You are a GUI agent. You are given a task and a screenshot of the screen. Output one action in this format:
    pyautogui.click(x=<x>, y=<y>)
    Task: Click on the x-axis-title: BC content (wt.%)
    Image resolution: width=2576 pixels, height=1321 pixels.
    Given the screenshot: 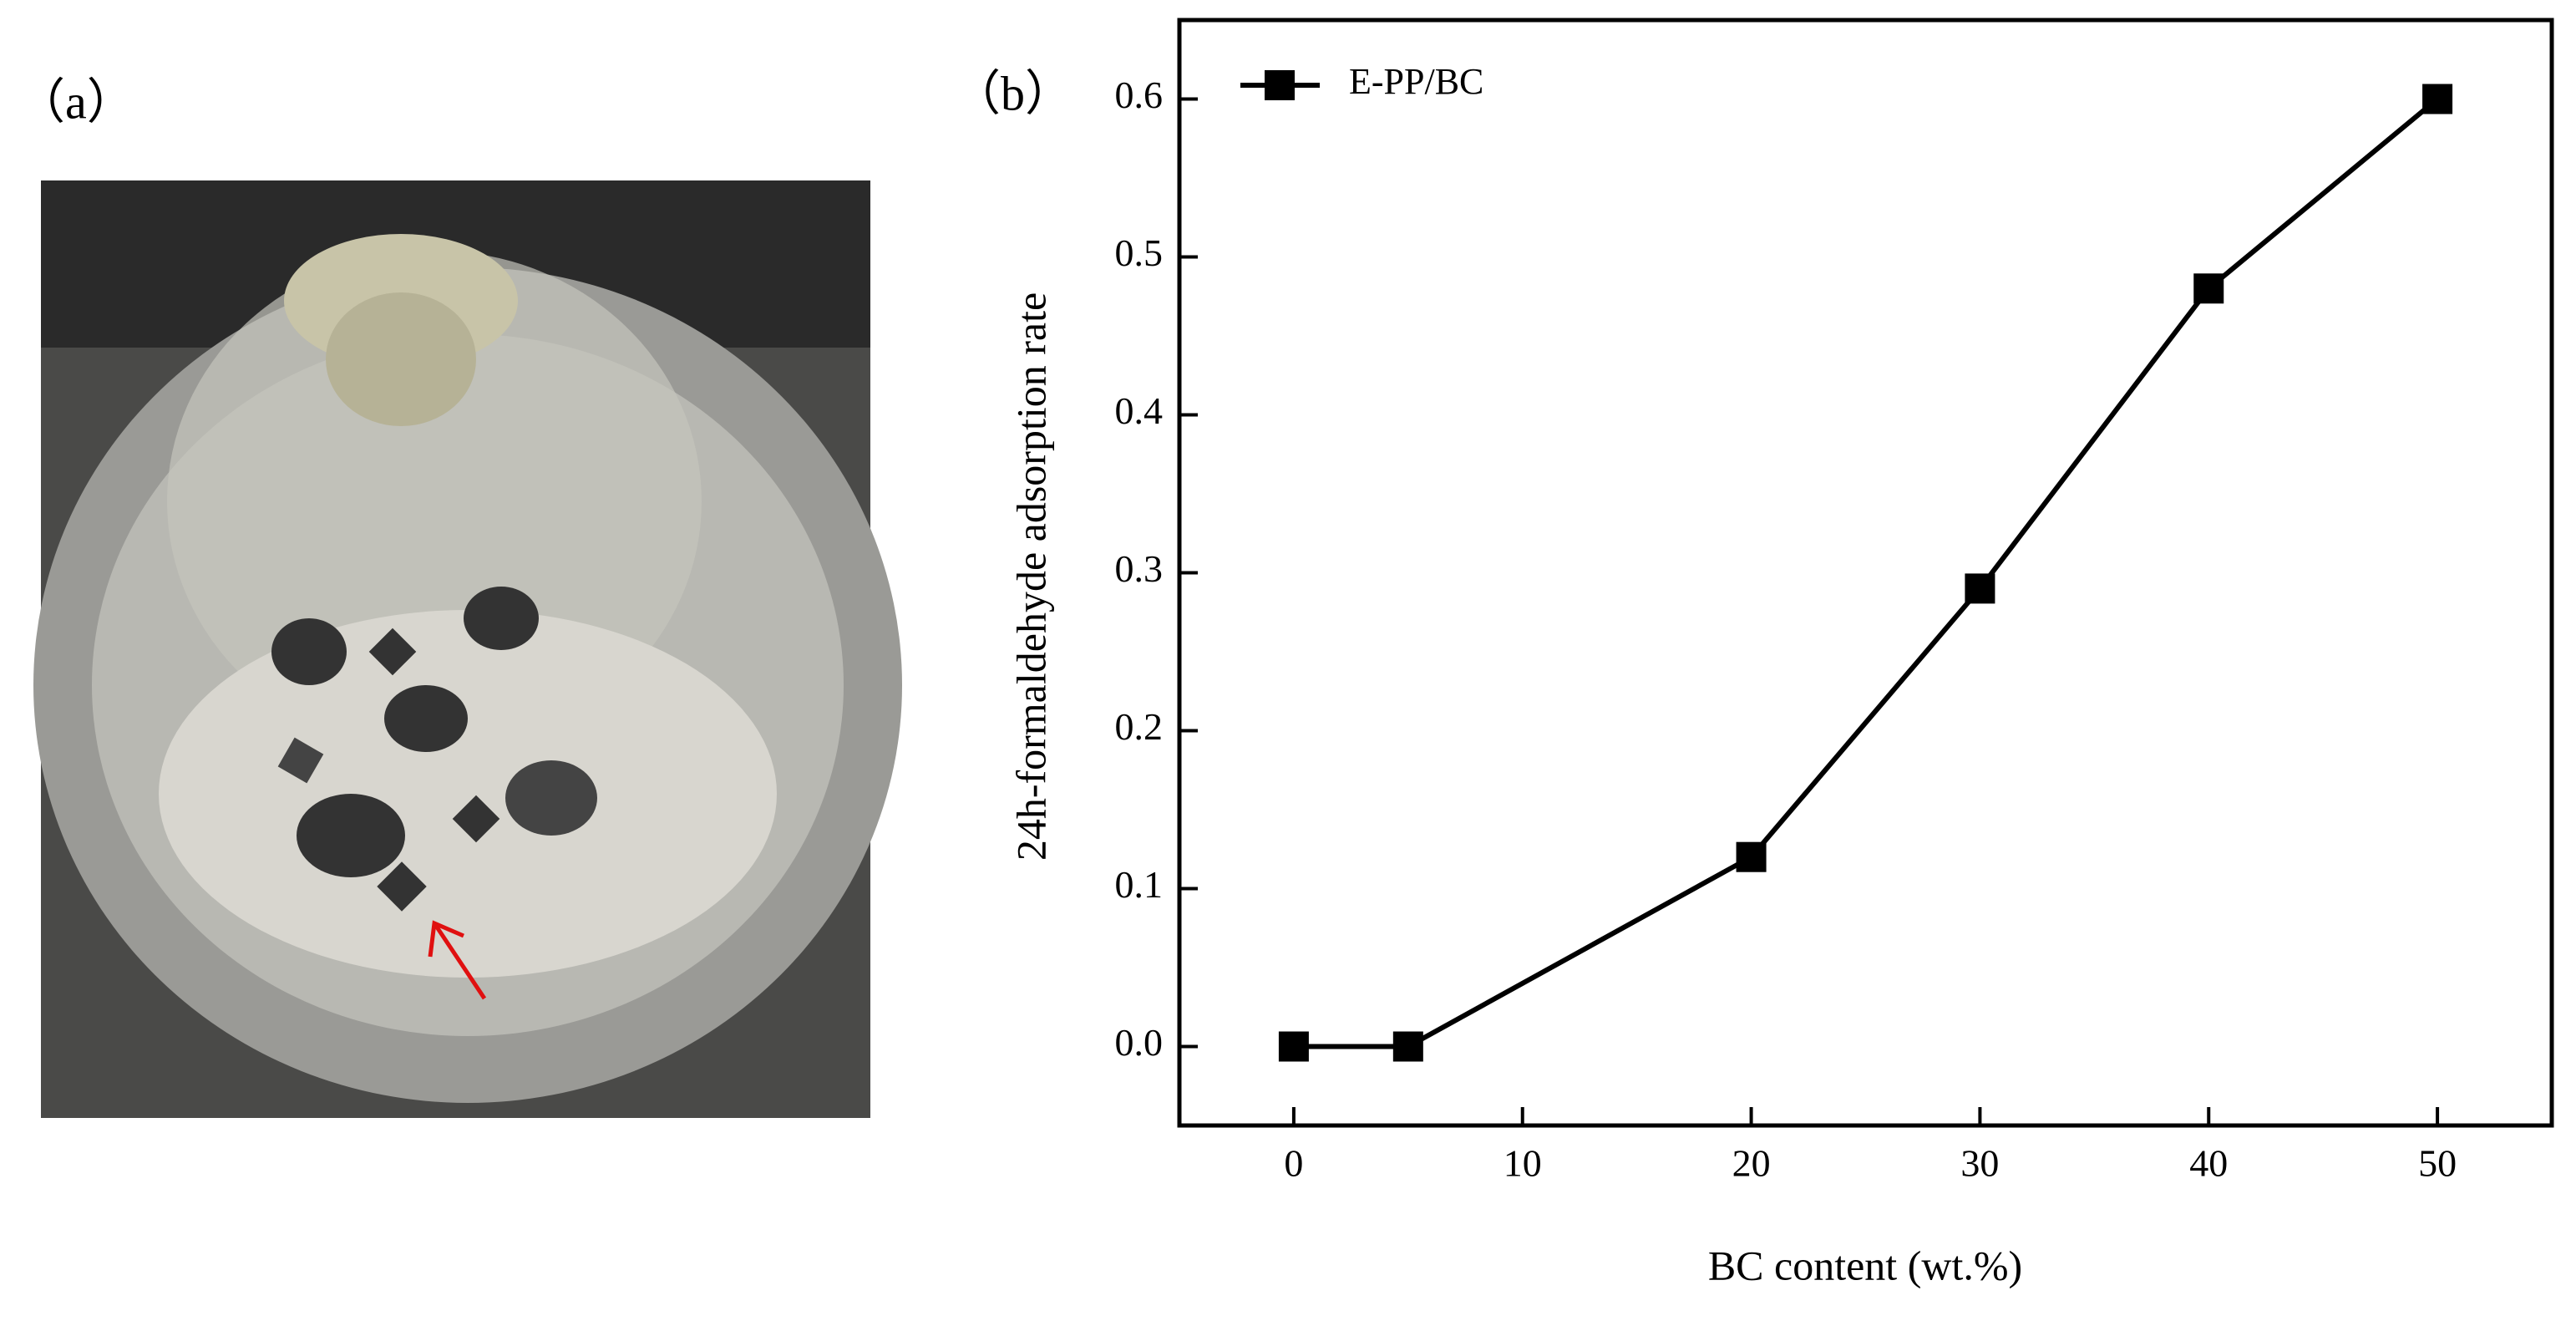 What is the action you would take?
    pyautogui.click(x=1865, y=1265)
    